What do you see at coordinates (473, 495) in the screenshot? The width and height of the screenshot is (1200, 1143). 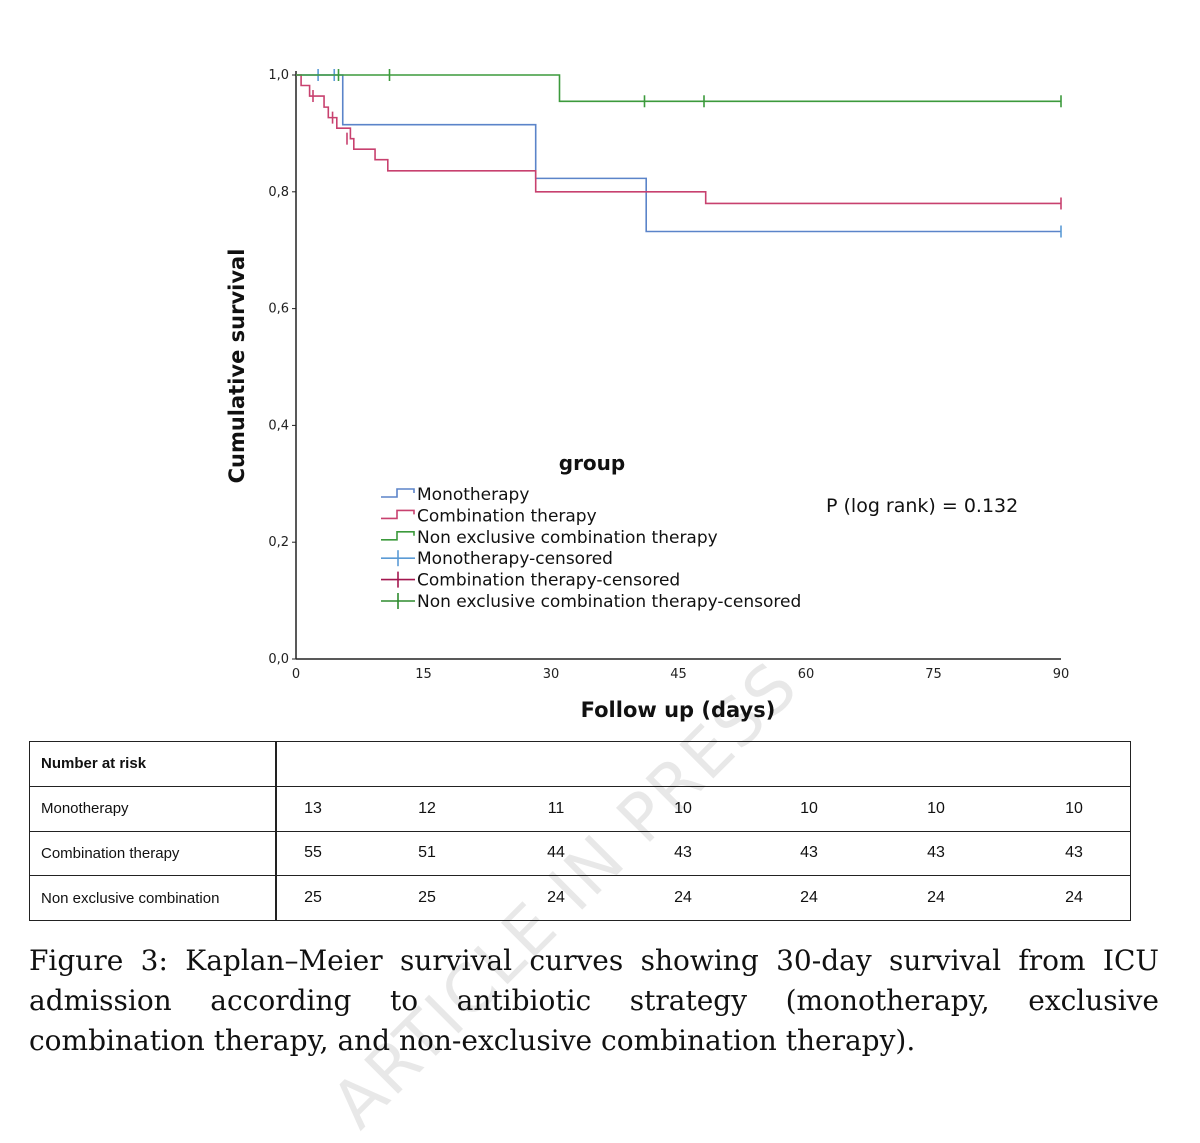 I see `legend-entry-label: Monotherapy` at bounding box center [473, 495].